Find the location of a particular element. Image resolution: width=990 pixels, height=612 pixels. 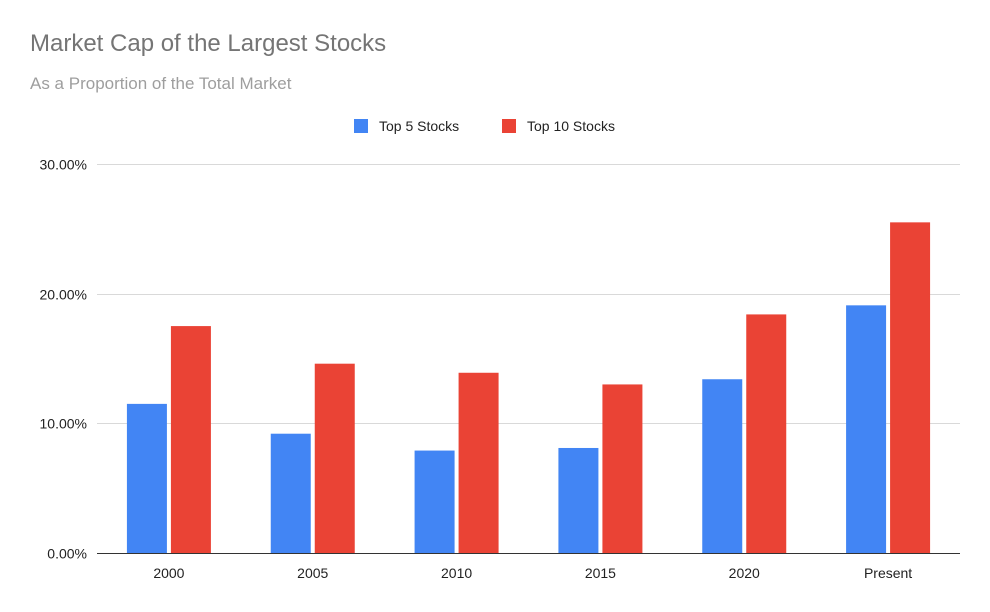

x-tick-label: 2000 is located at coordinates (168, 573).